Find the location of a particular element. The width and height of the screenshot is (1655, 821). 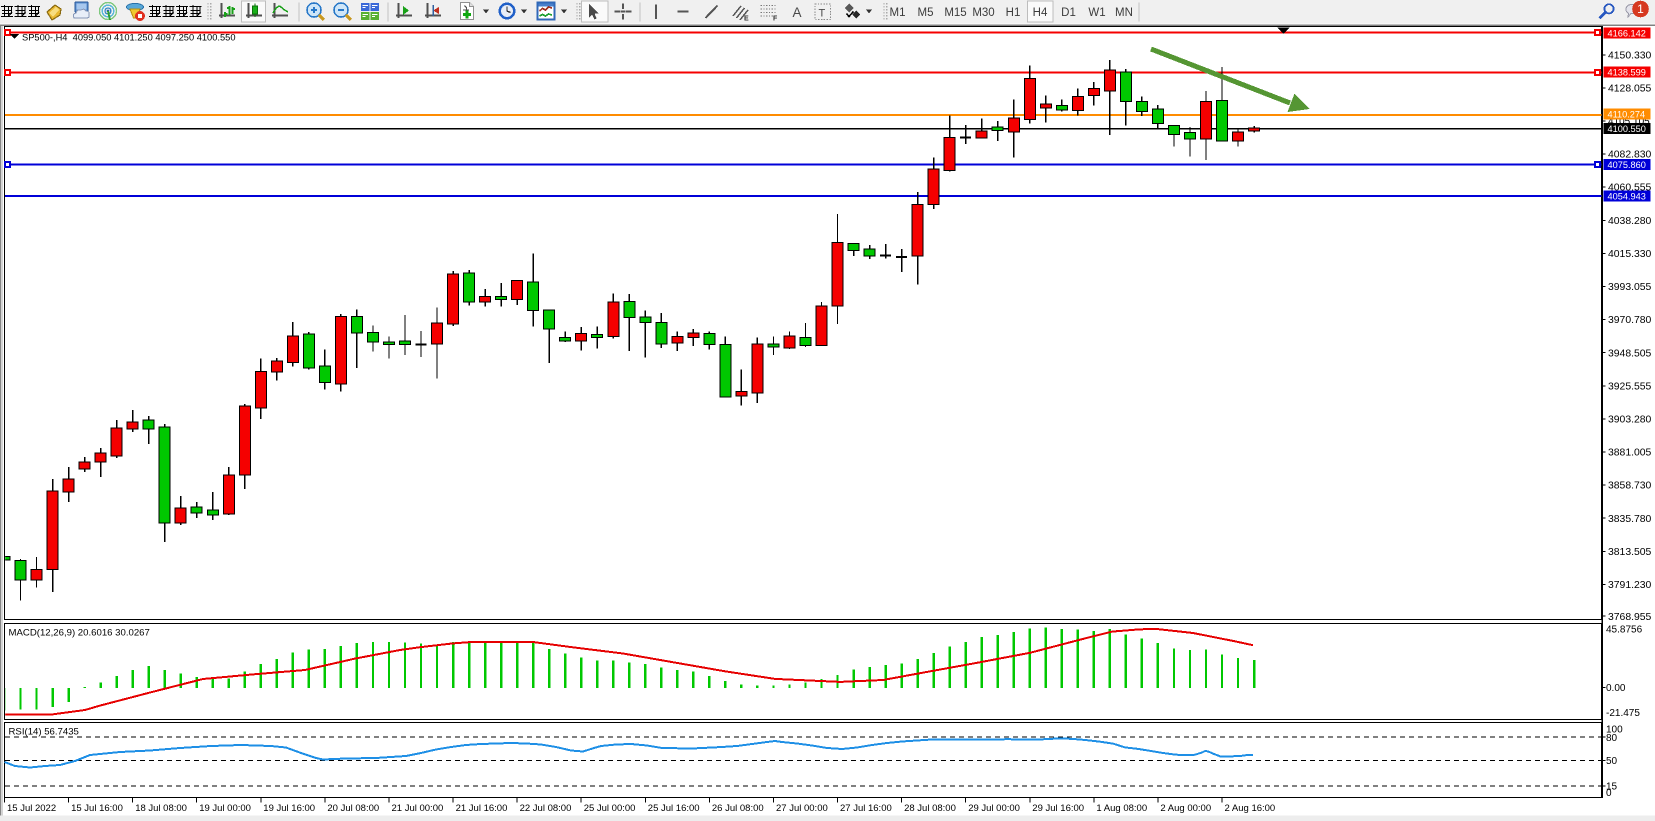

svg-text: 50 is located at coordinates (1612, 761).